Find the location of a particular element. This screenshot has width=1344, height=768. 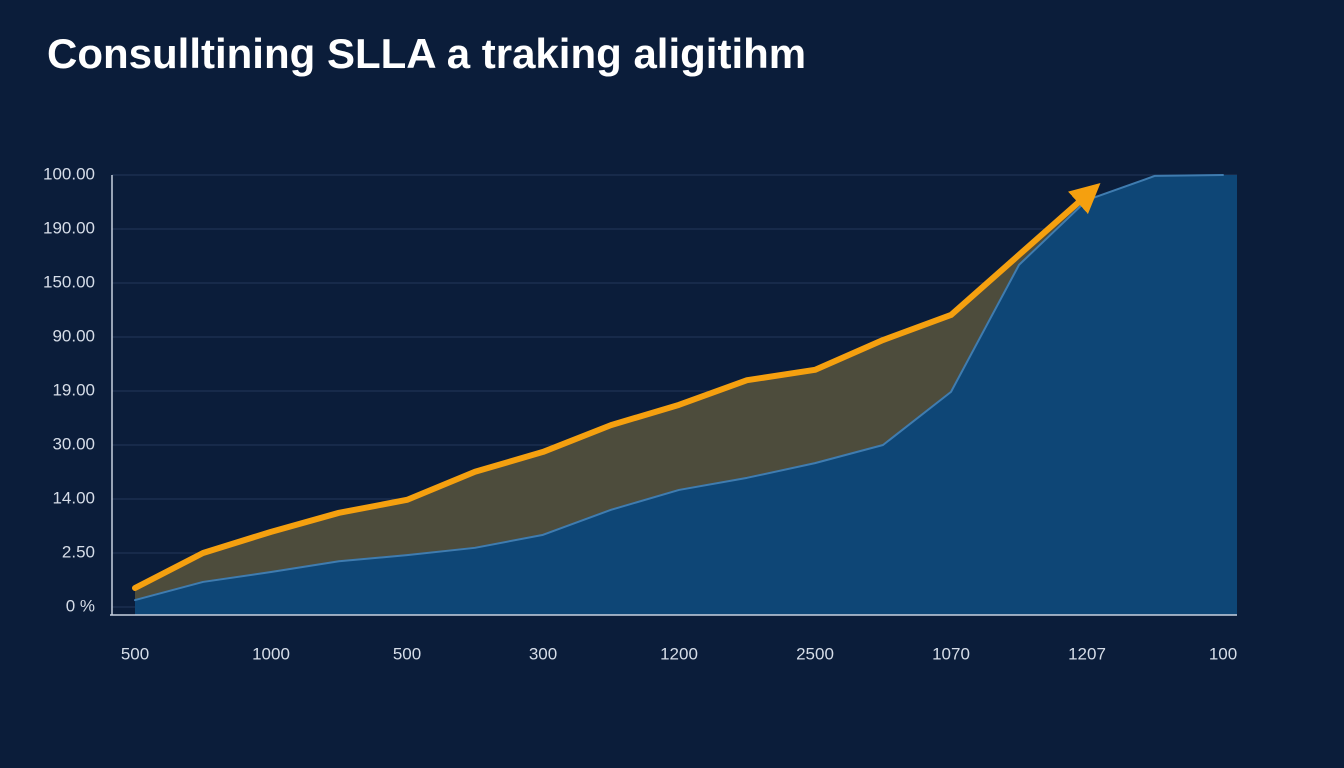

y-tick-label: 19.00 is located at coordinates (73, 389).